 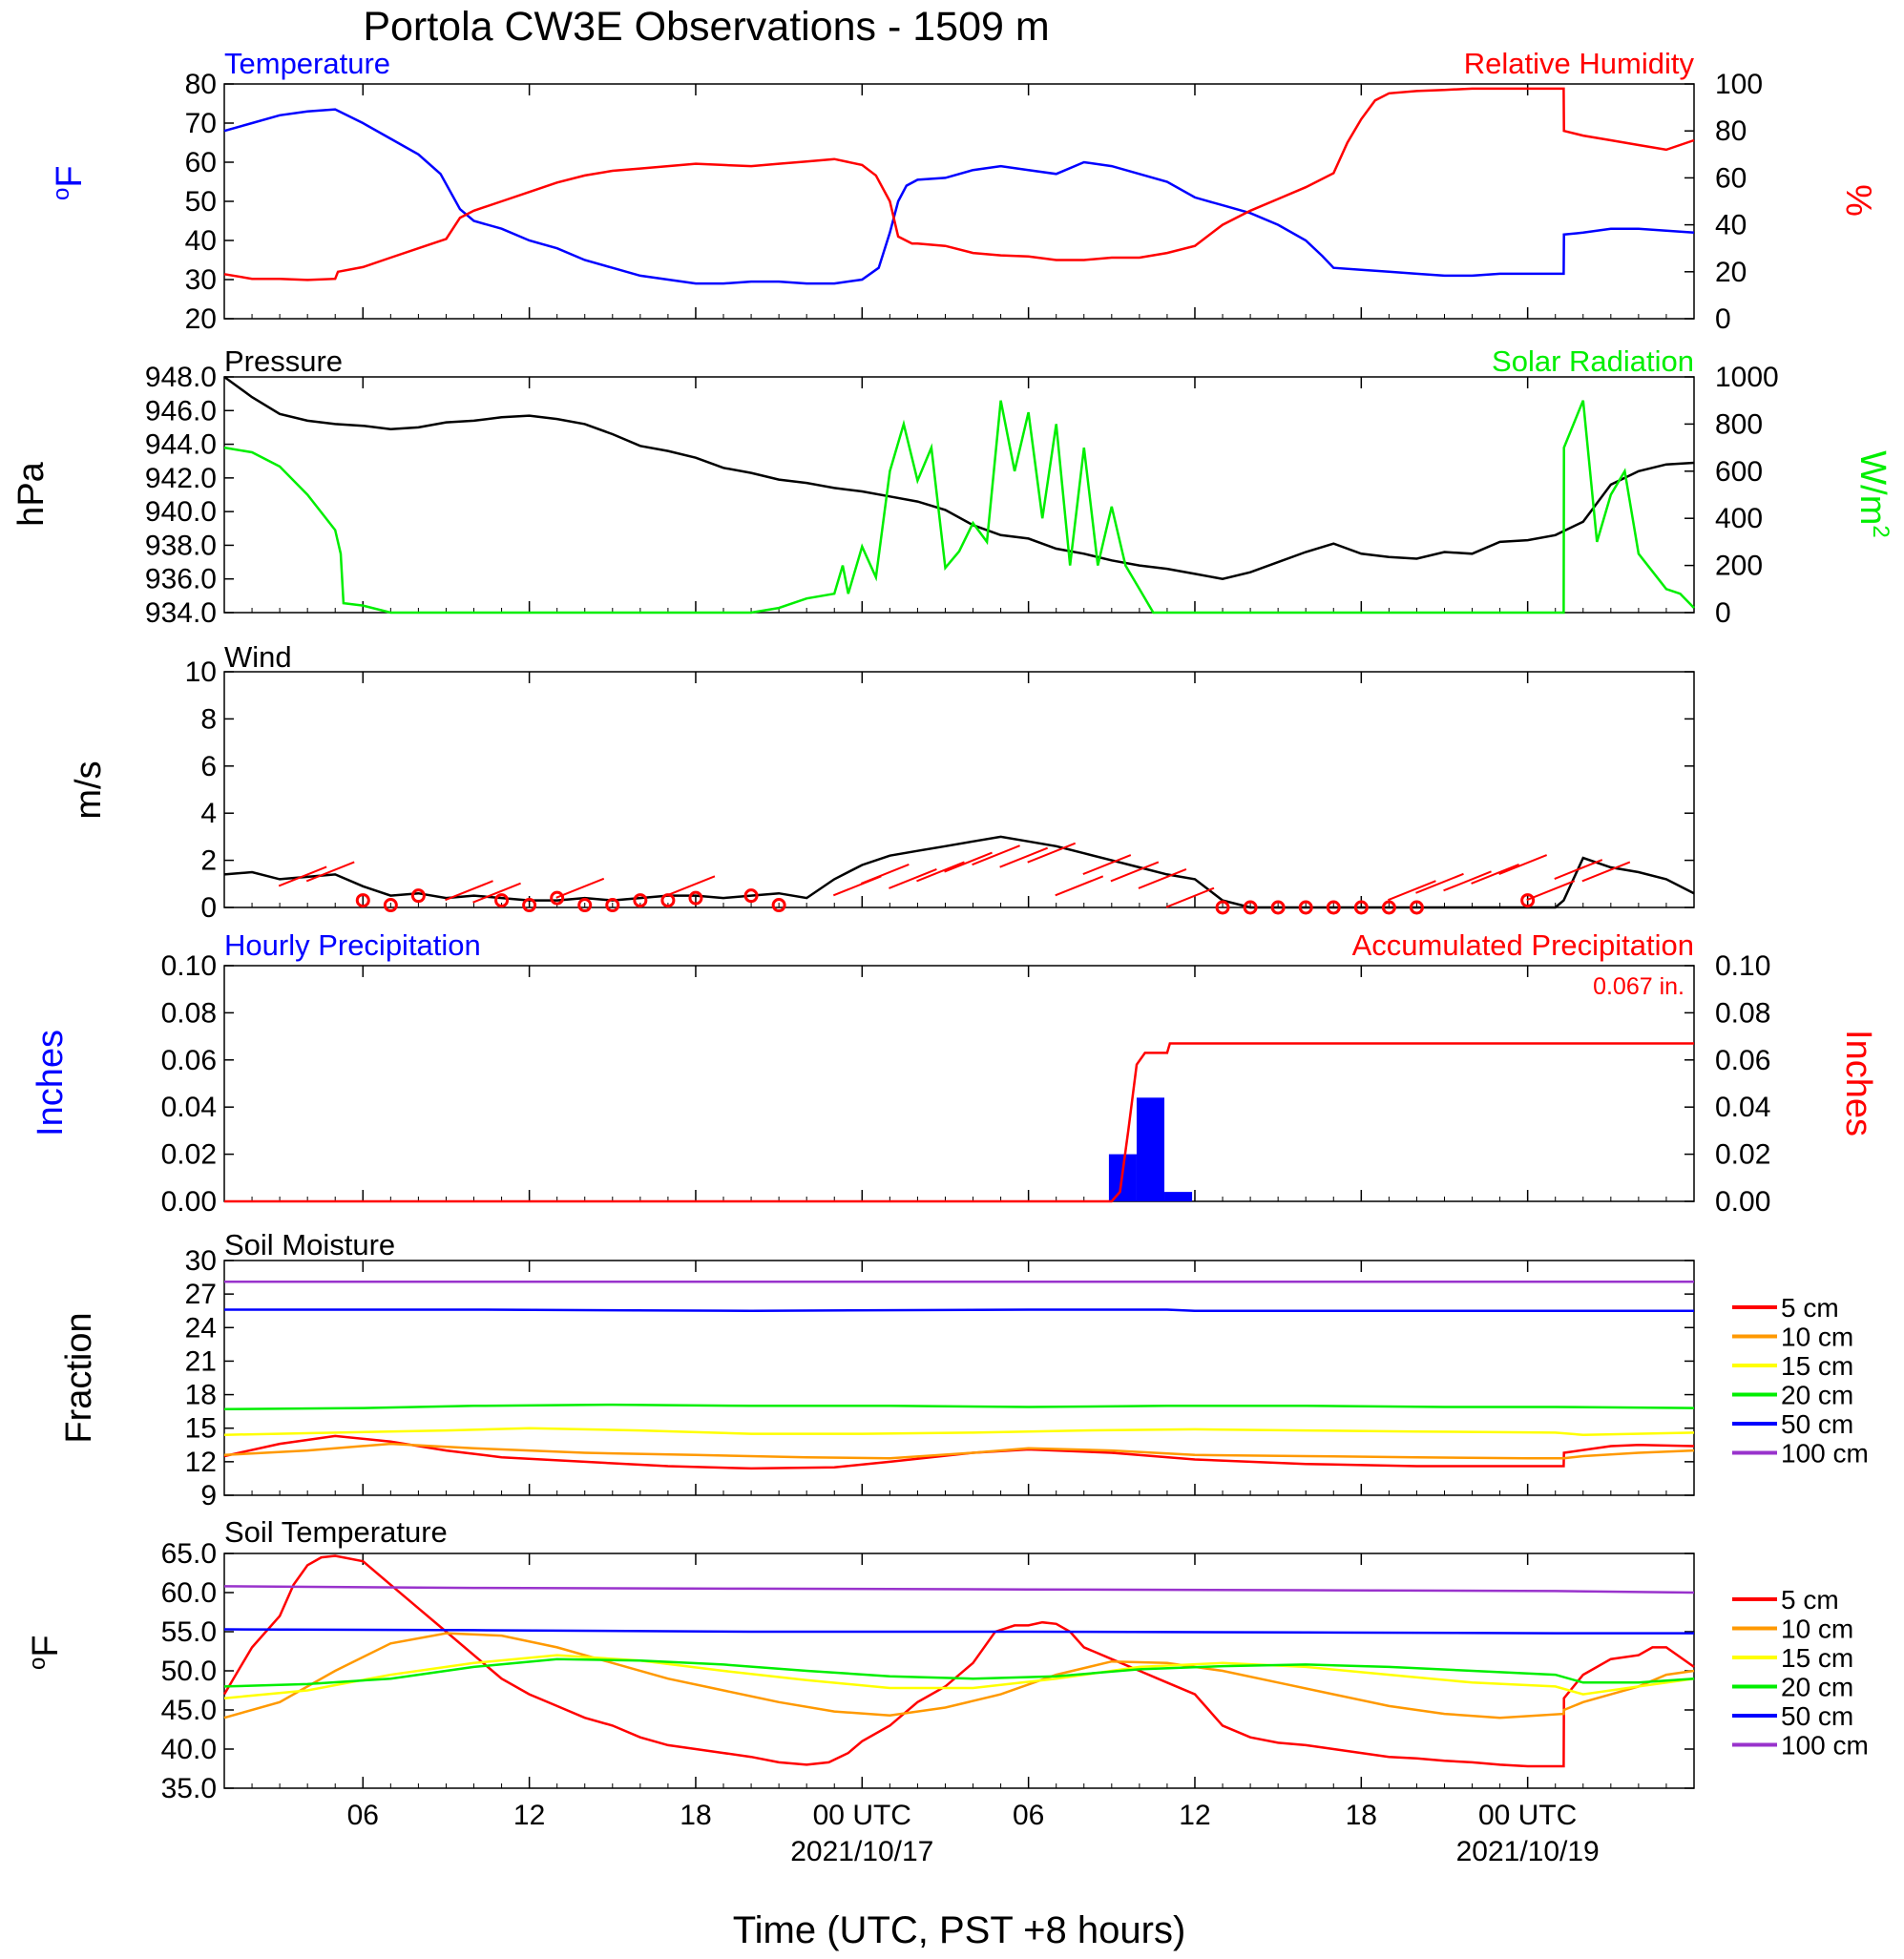 I want to click on y-tick-label-left: 0.04, so click(x=189, y=1107).